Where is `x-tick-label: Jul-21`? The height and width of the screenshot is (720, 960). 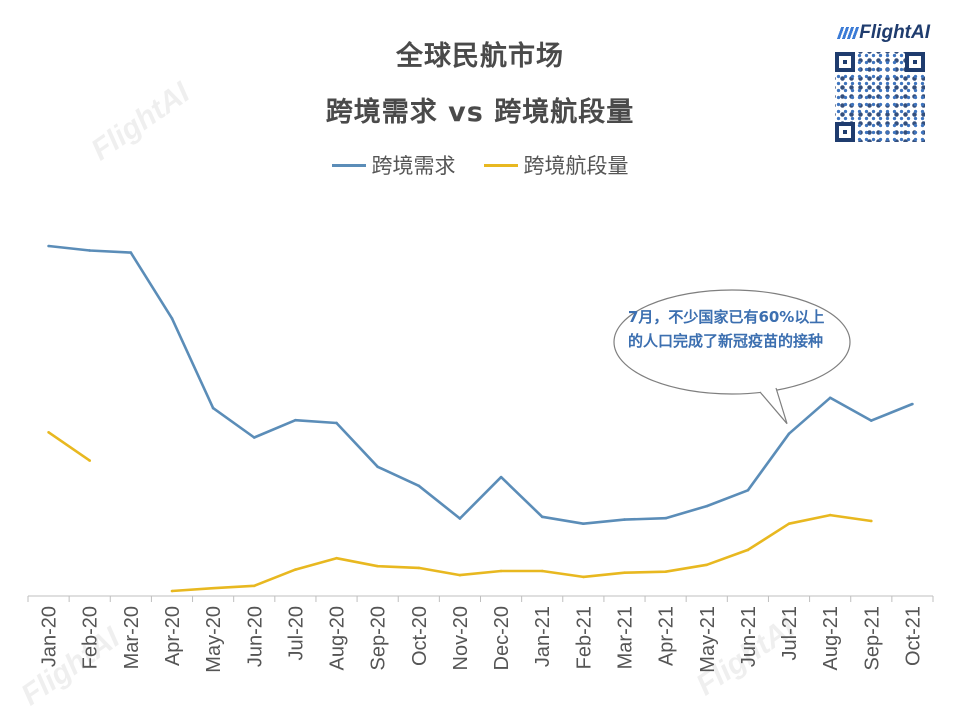
x-tick-label: Jul-21 is located at coordinates (790, 633).